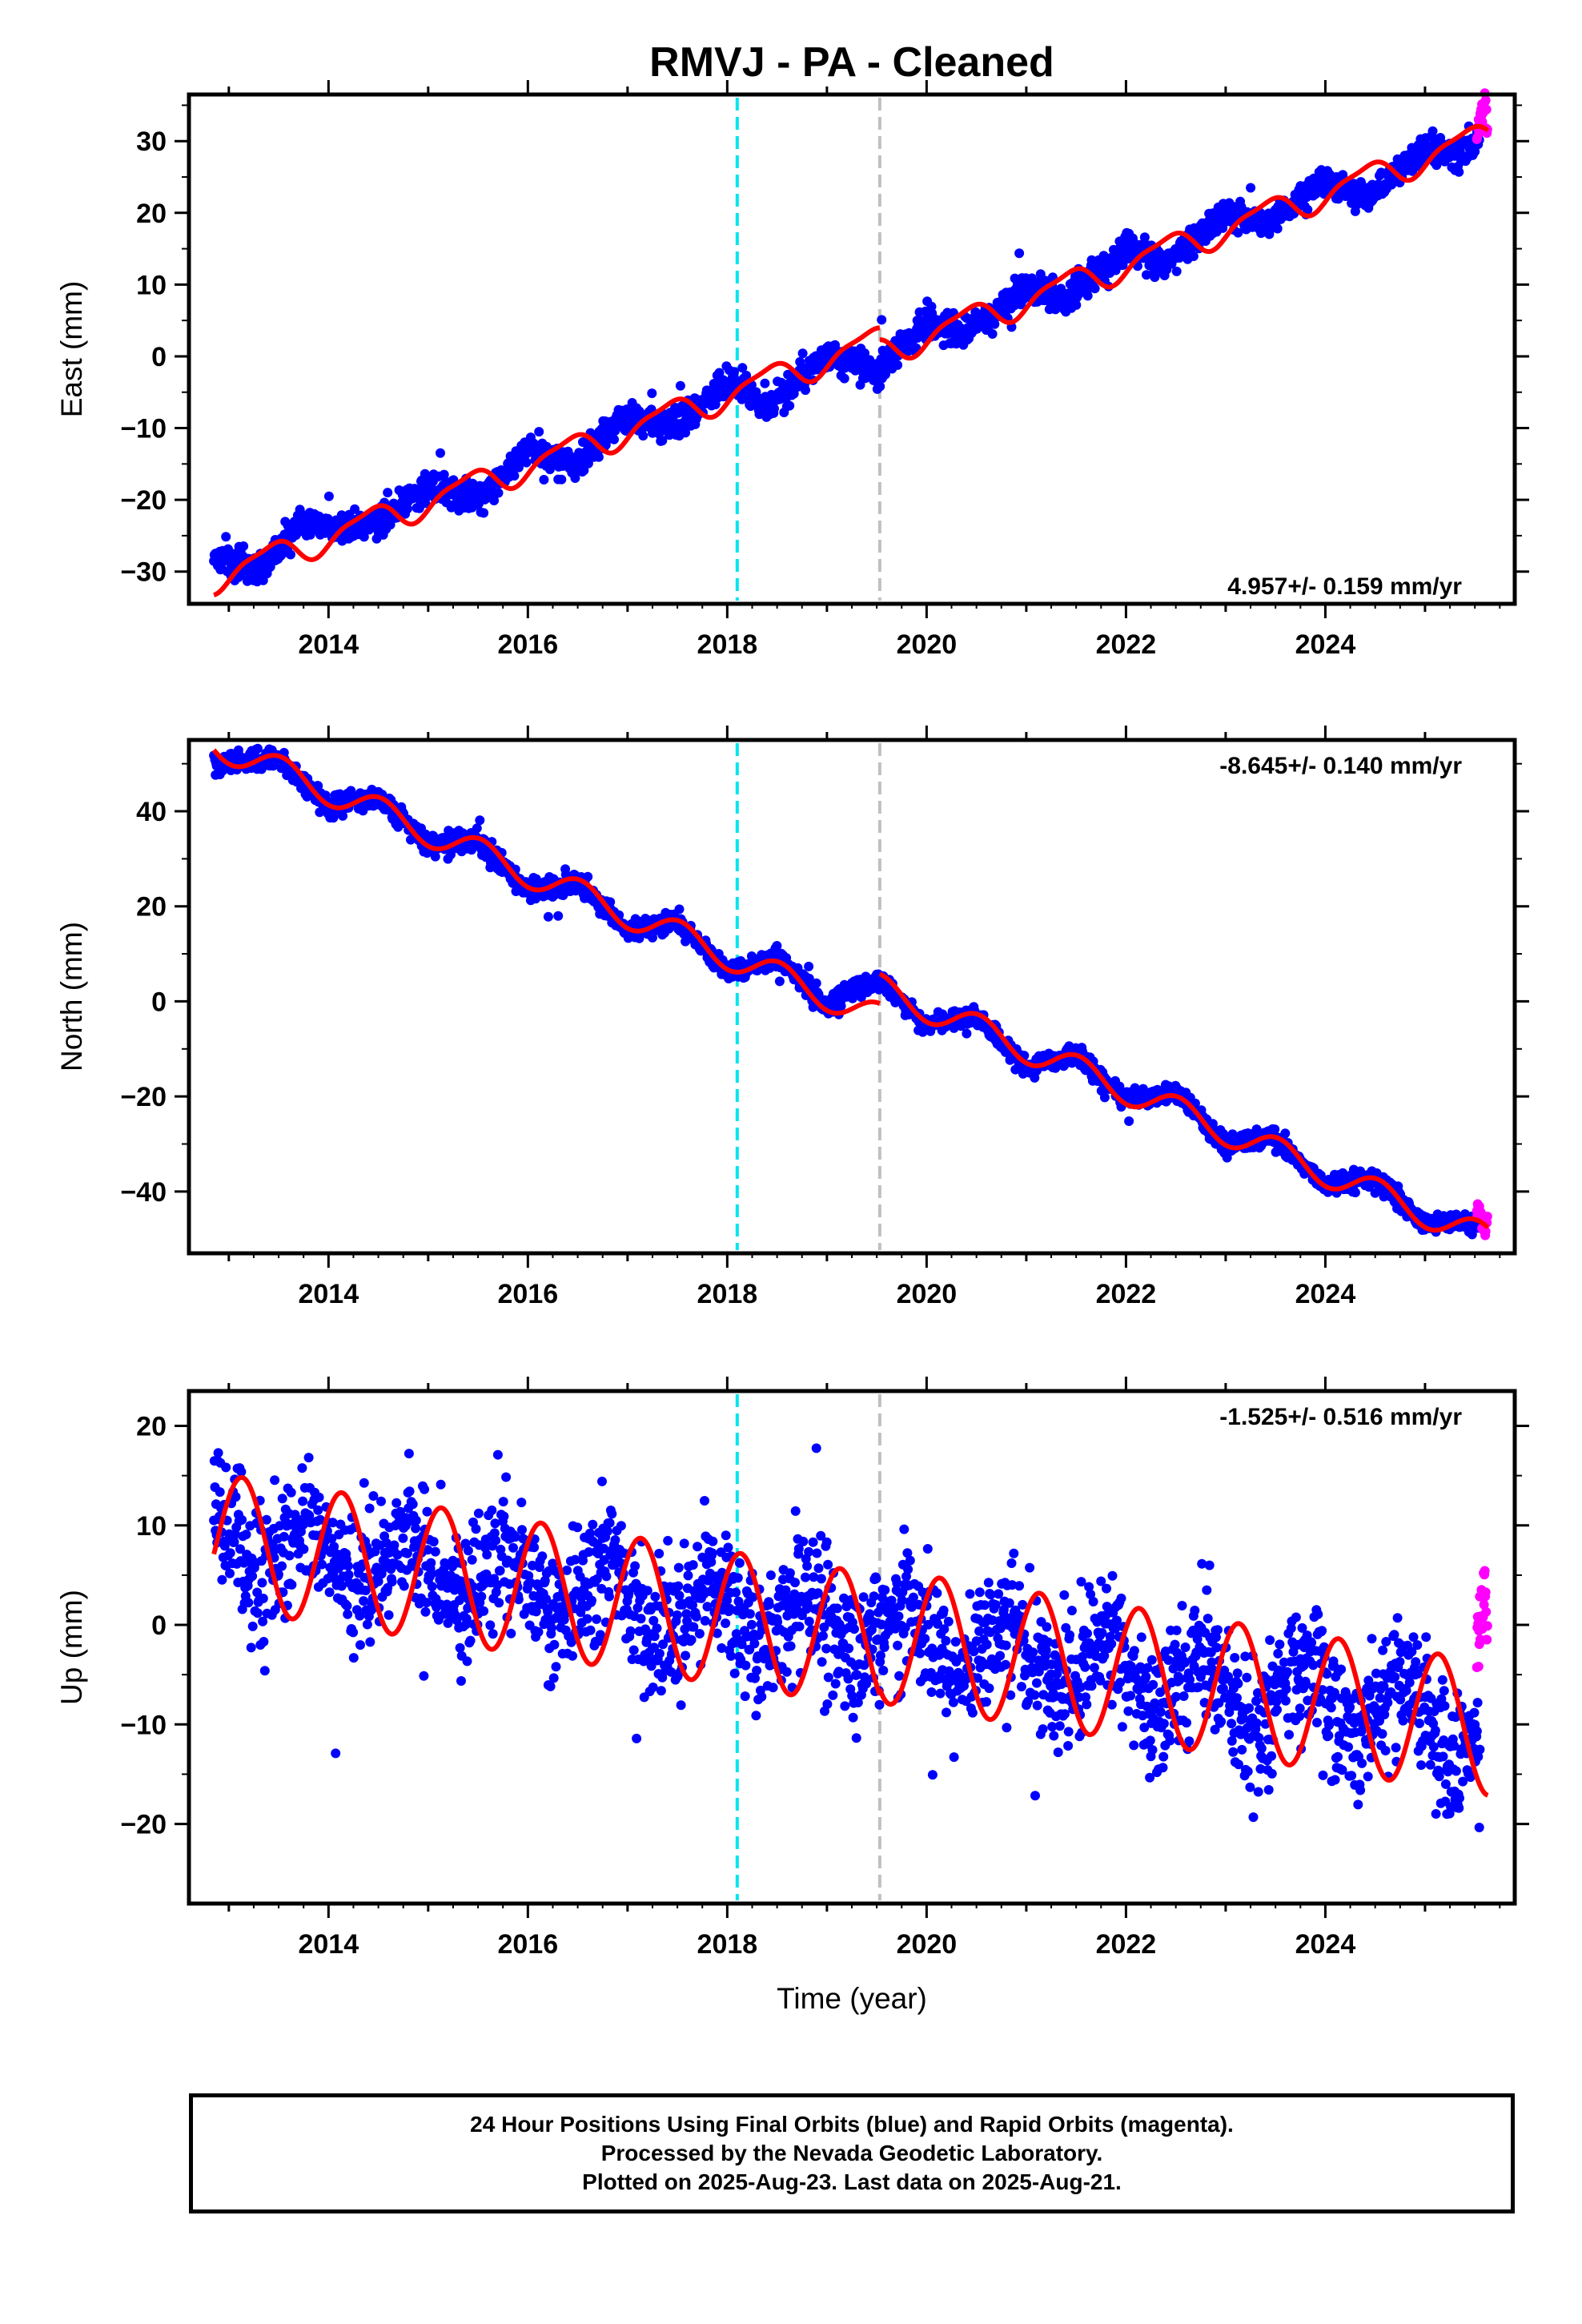  I want to click on north-y-tick-label: 0, so click(159, 1002).